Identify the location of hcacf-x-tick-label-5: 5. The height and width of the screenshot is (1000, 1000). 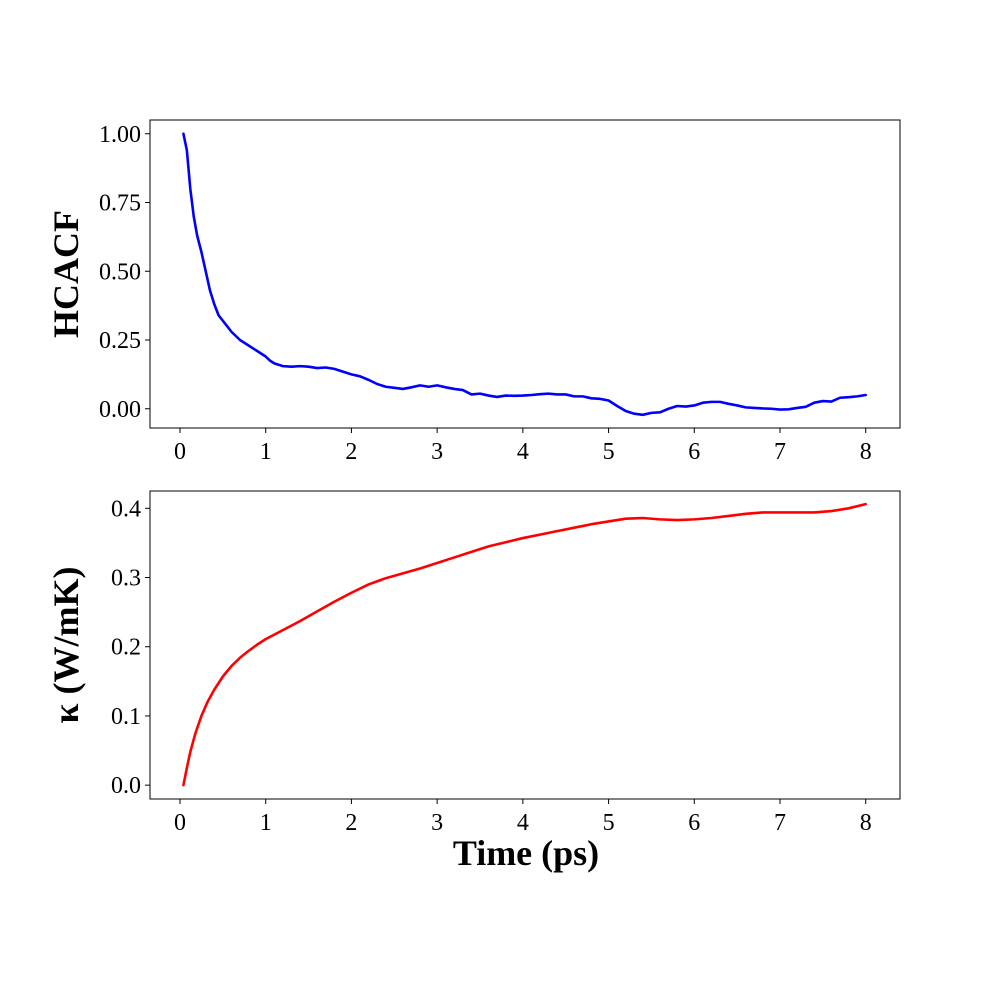
(609, 452).